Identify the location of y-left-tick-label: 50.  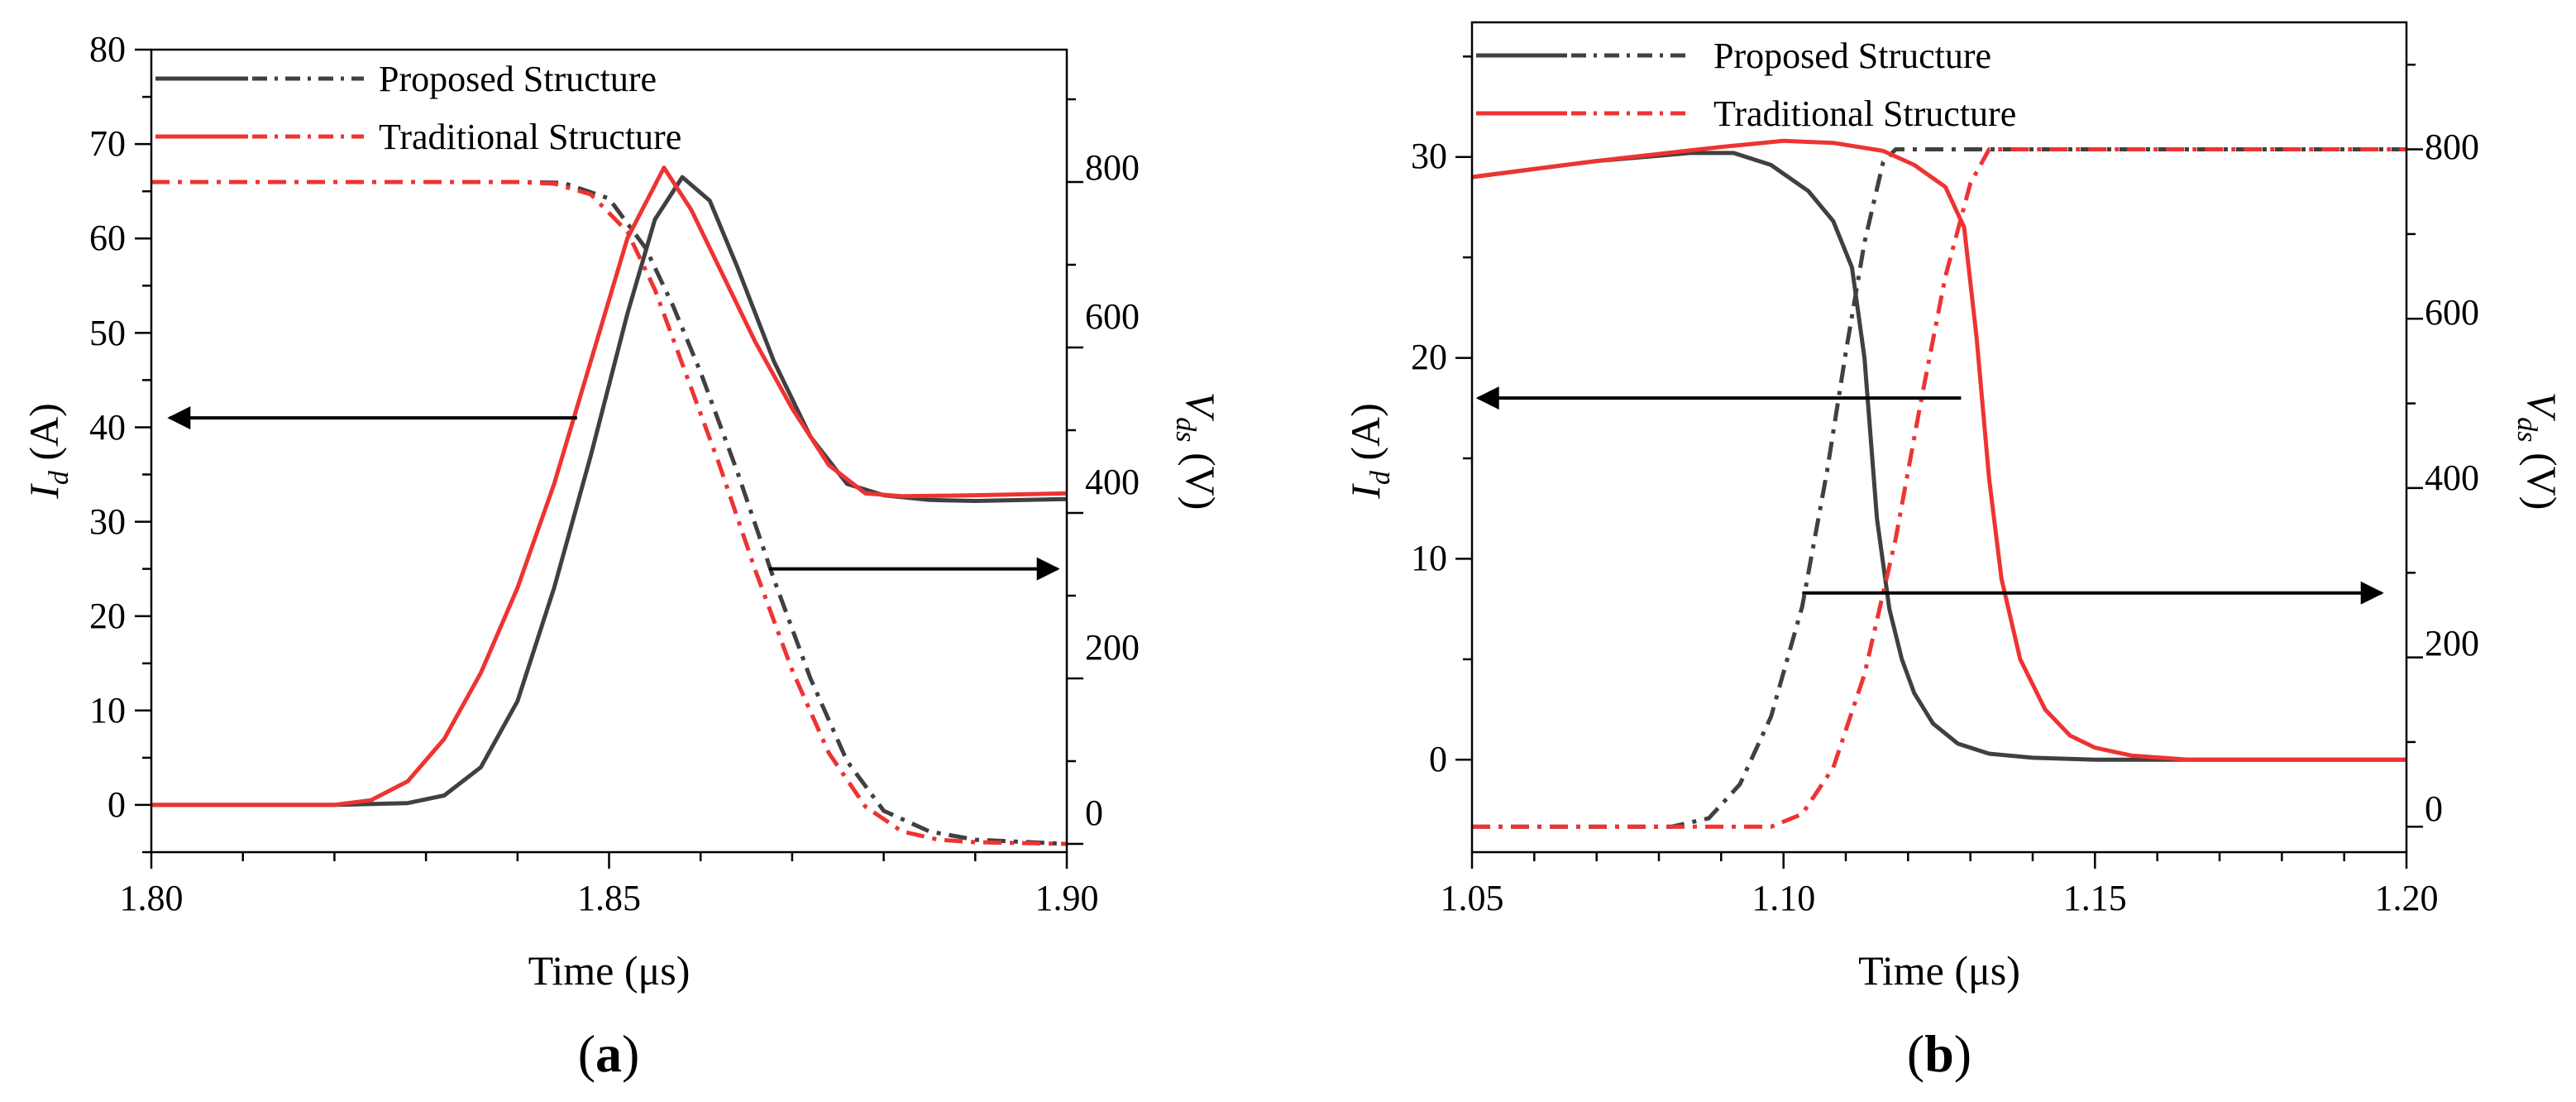
(108, 333).